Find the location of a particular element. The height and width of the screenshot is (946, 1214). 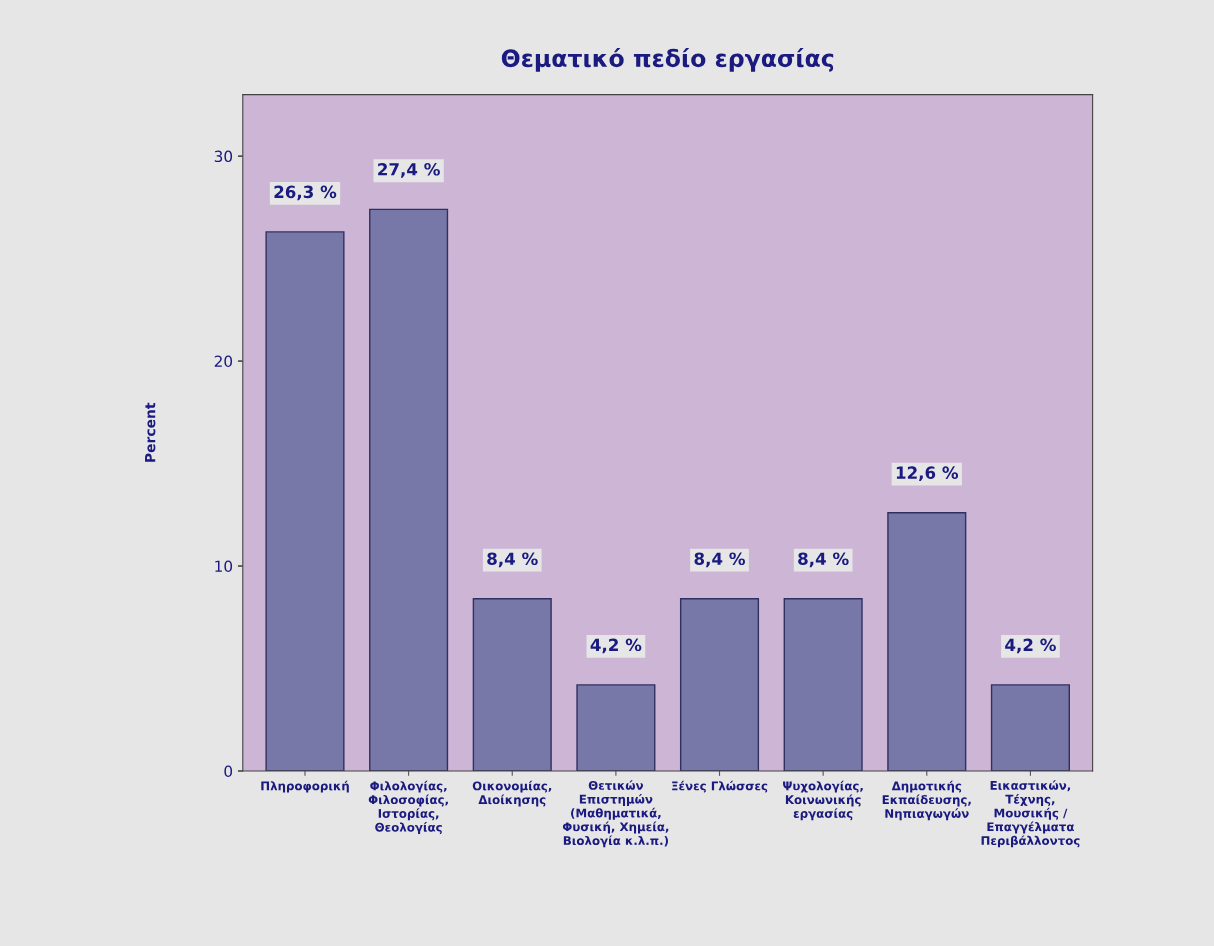

chart-title: Θεματικό πεδίο εργασίας is located at coordinates (667, 59).